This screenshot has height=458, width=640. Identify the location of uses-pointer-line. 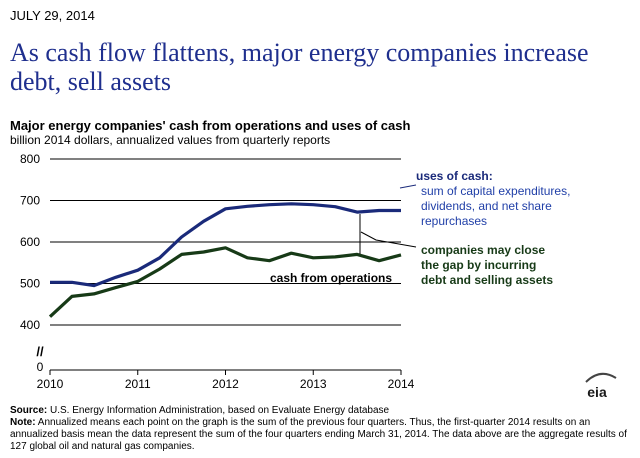
(408, 186).